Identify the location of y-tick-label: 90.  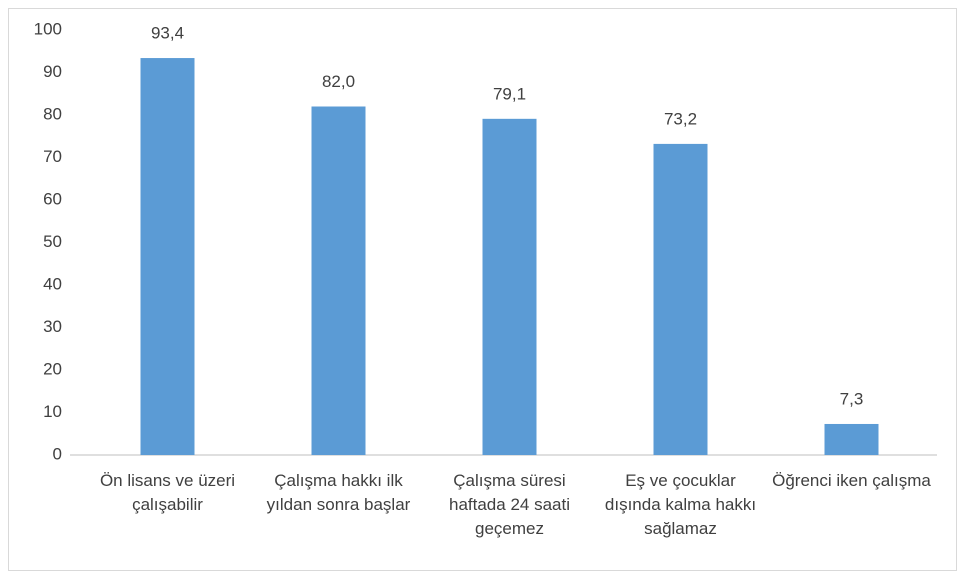
(52, 71).